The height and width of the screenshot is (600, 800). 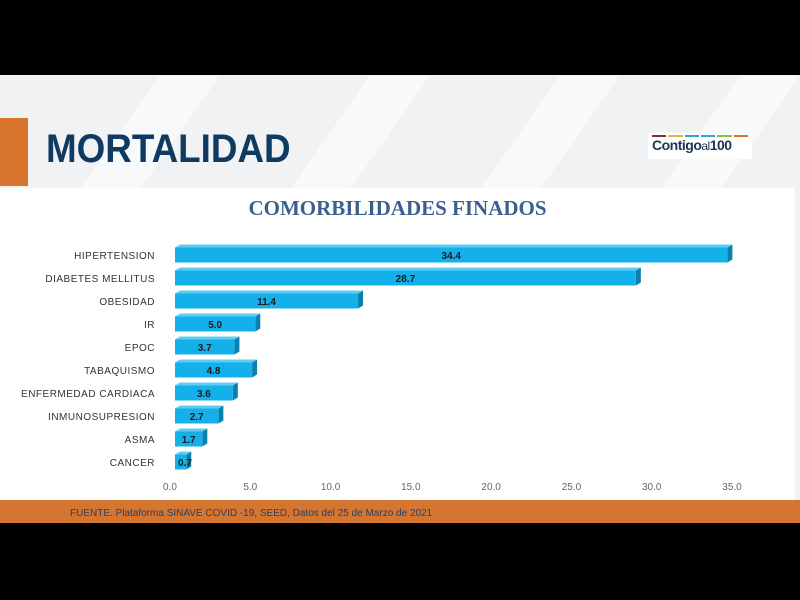 I want to click on data-label: 28.7, so click(x=406, y=279).